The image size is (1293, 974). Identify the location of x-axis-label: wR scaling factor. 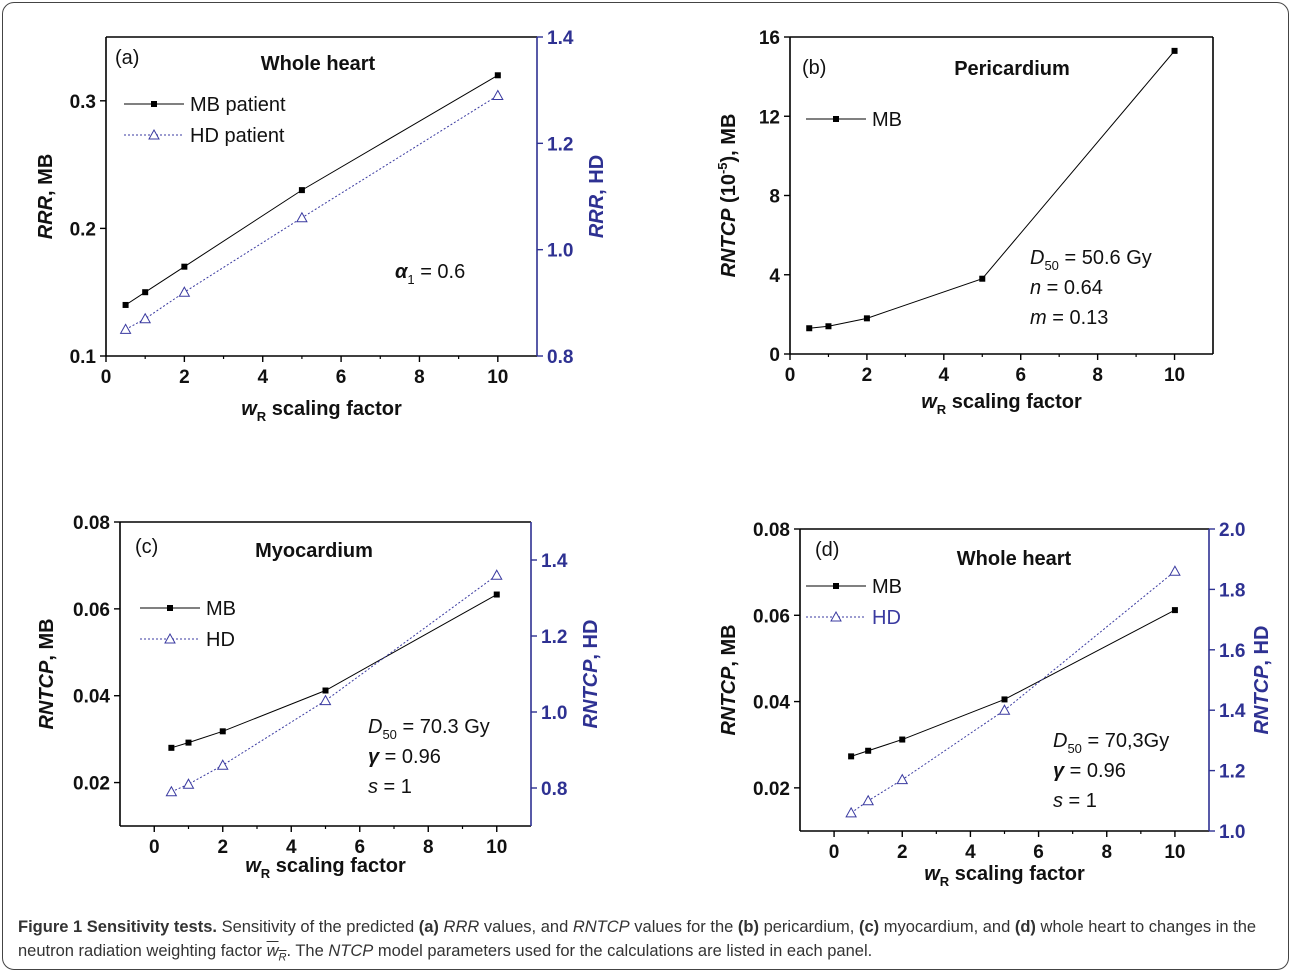
(321, 411).